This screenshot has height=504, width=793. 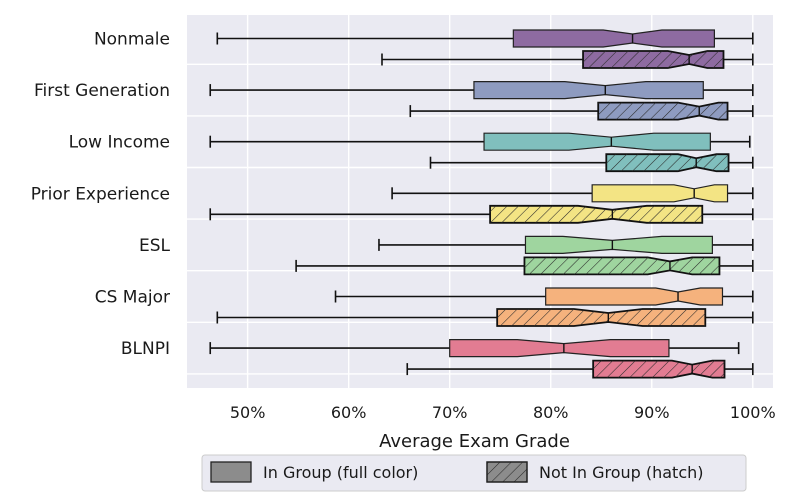 I want to click on legend-frame, so click(x=474, y=473).